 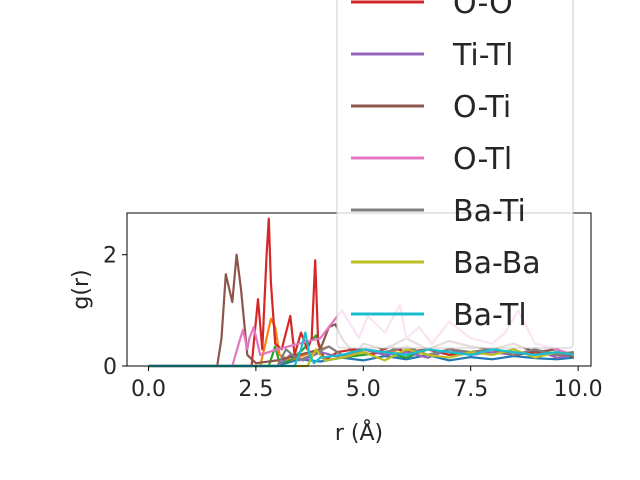 I want to click on series-line-ba-tl, so click(x=361, y=349).